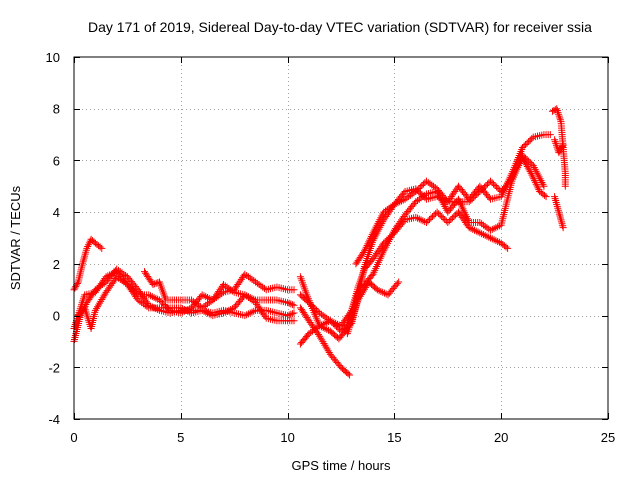  What do you see at coordinates (608, 437) in the screenshot?
I see `x-tick-label: 25` at bounding box center [608, 437].